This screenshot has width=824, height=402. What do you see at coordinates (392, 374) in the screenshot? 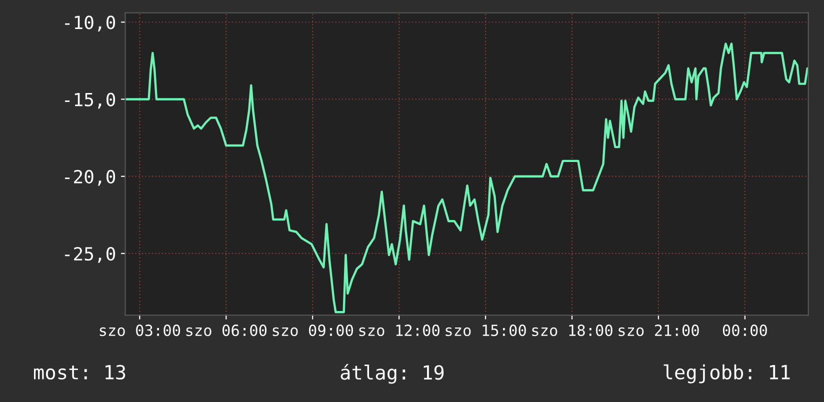
I see `text: átlag: 19` at bounding box center [392, 374].